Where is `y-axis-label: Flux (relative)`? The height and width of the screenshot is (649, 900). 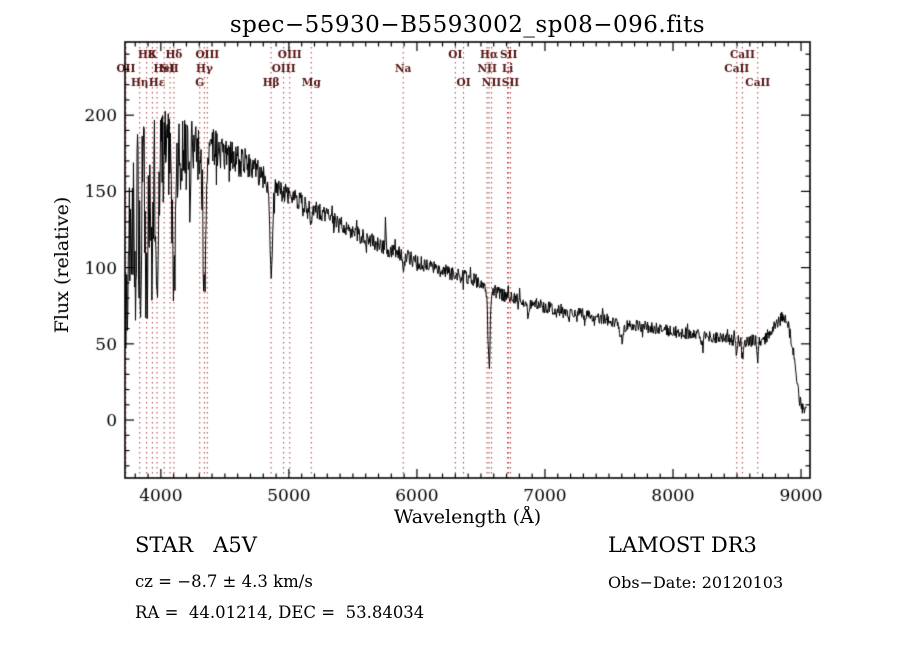 y-axis-label: Flux (relative) is located at coordinates (62, 265).